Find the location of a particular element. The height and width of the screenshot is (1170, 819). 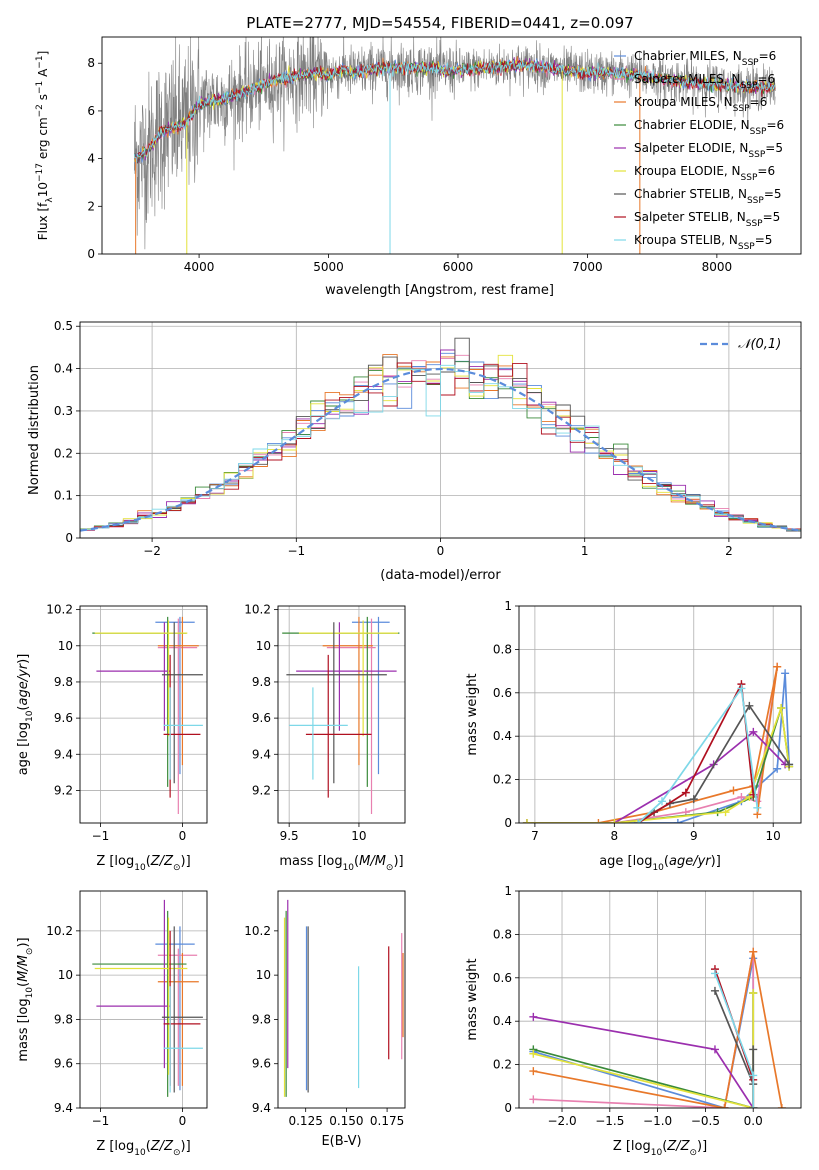

y-axis-label-part: 10 is located at coordinates (30, 716).